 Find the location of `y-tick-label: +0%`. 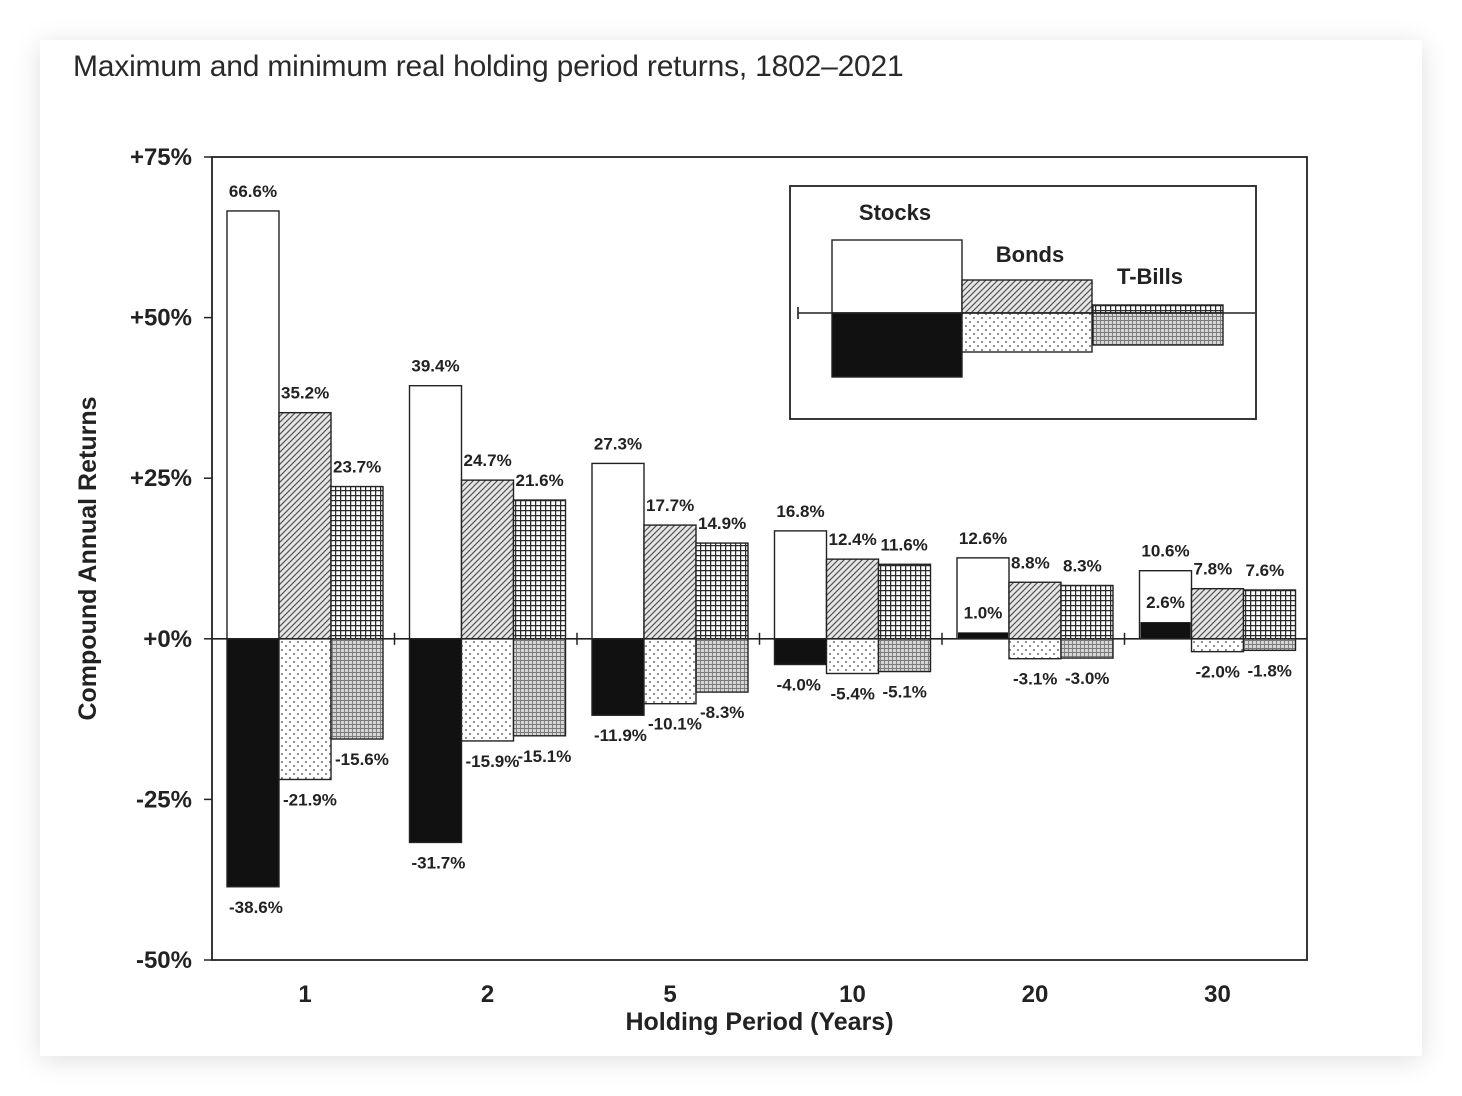

y-tick-label: +0% is located at coordinates (167, 639).